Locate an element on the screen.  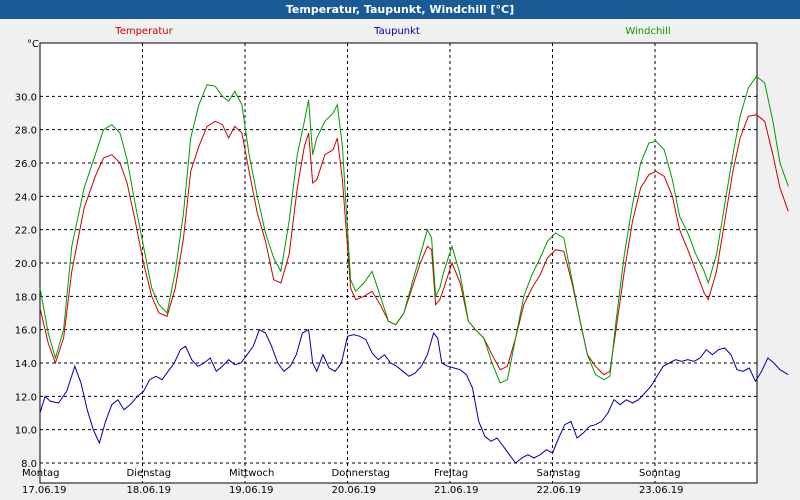
day-date-label: 23.06.19 is located at coordinates (661, 490).